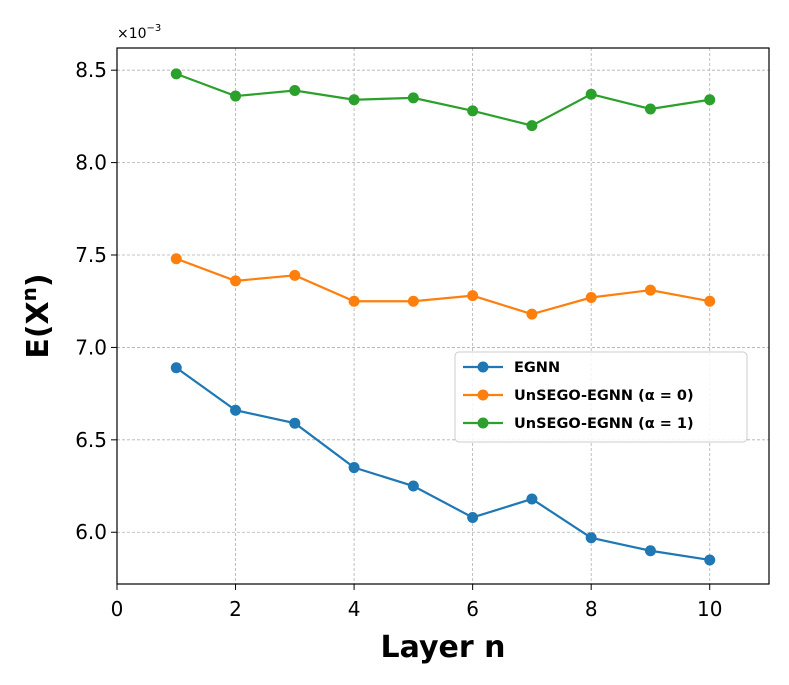 Image resolution: width=789 pixels, height=685 pixels. I want to click on x-axis-title: Layer n, so click(443, 647).